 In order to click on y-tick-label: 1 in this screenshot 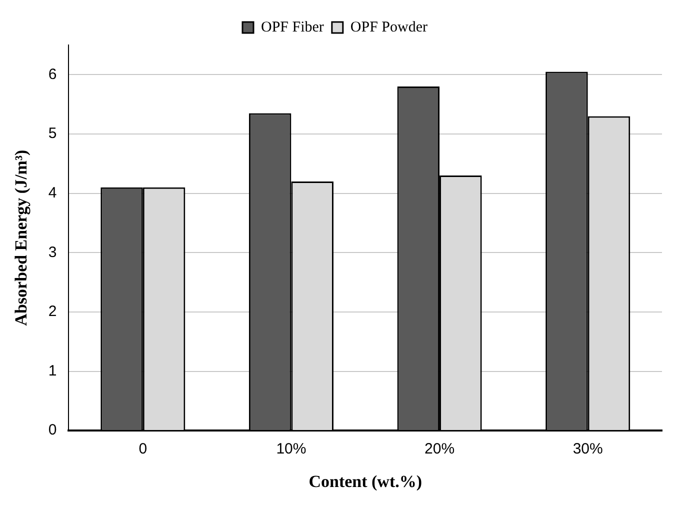, I will do `click(52, 371)`.